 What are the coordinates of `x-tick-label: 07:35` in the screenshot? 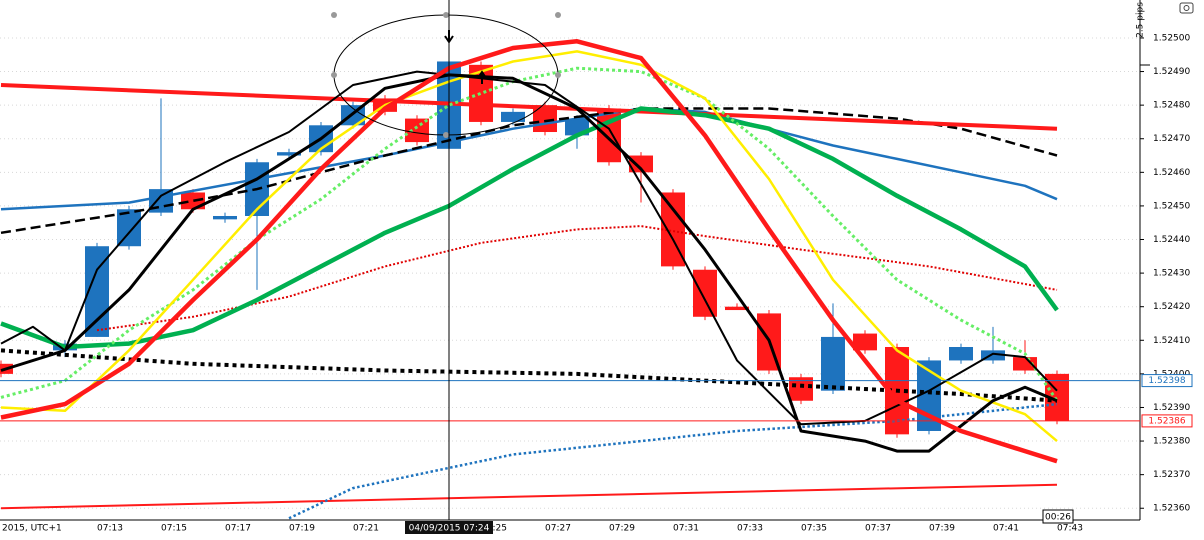 It's located at (814, 529).